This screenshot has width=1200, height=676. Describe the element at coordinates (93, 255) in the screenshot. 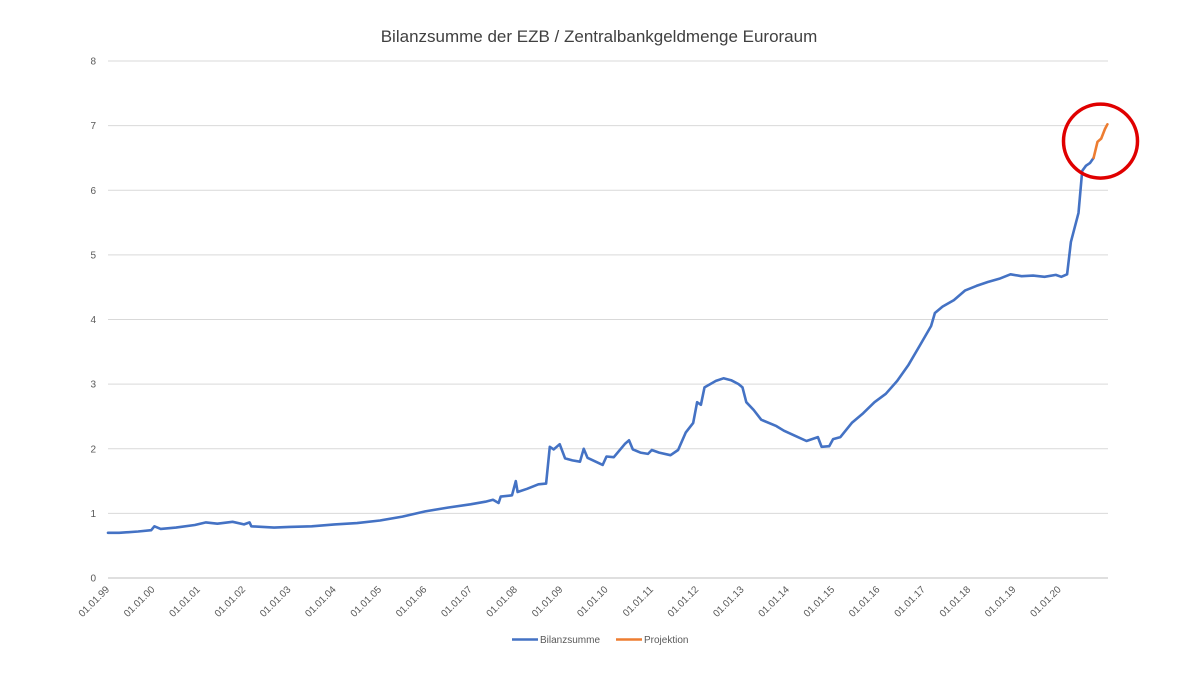

I see `y-tick-label: 5` at that location.